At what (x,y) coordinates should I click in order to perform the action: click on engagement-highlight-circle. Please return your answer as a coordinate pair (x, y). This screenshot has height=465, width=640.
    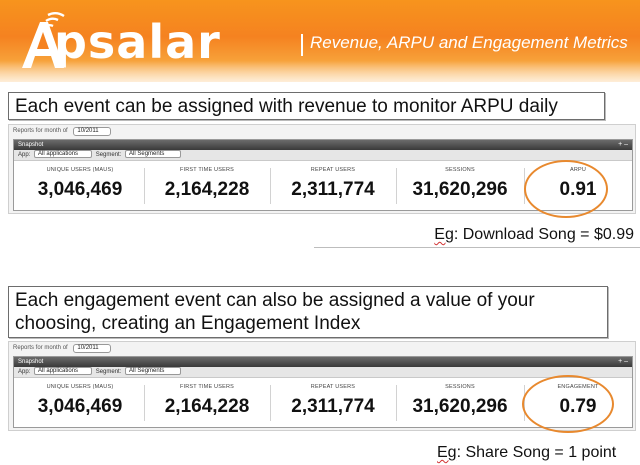
    Looking at the image, I should click on (568, 404).